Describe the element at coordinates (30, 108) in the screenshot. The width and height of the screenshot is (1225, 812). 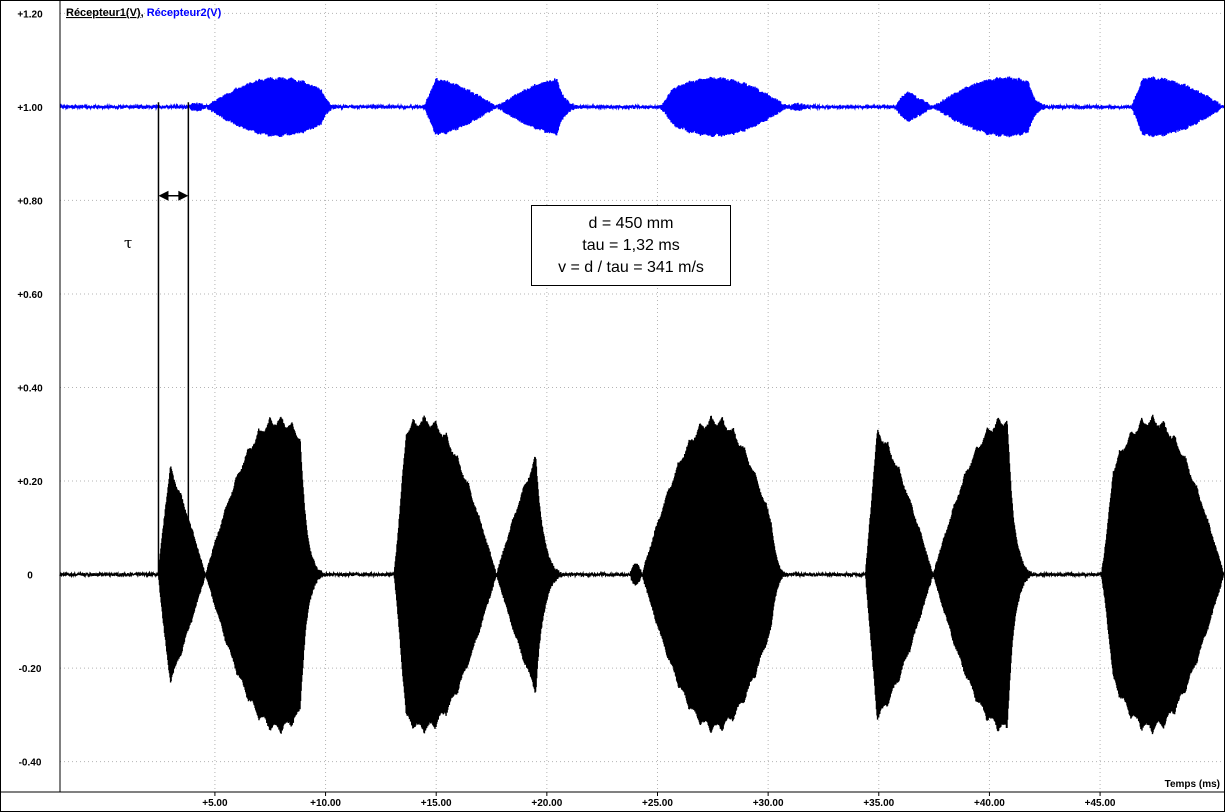
I see `y-tick-label-1: +1.00` at that location.